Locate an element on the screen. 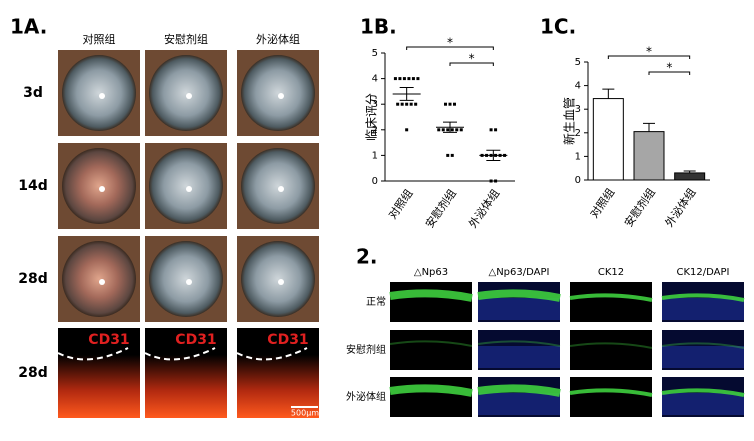  column-header: 对照组 is located at coordinates (99, 39).